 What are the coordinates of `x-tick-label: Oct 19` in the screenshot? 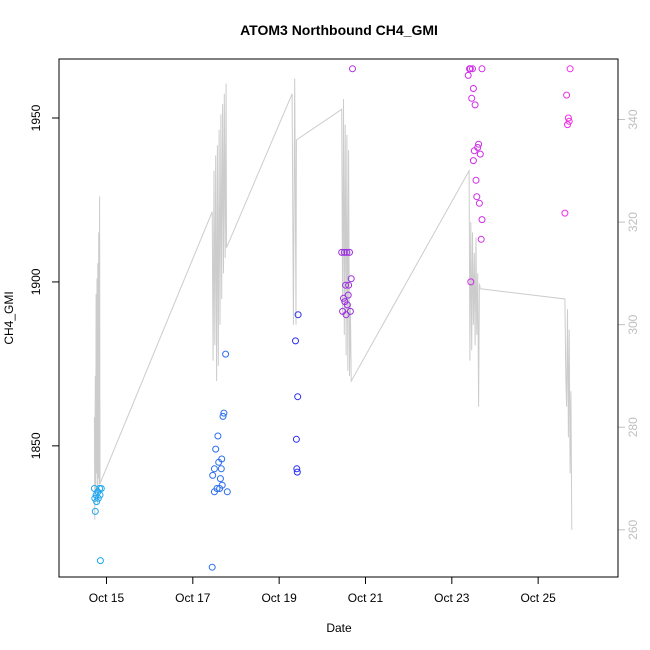 It's located at (279, 598).